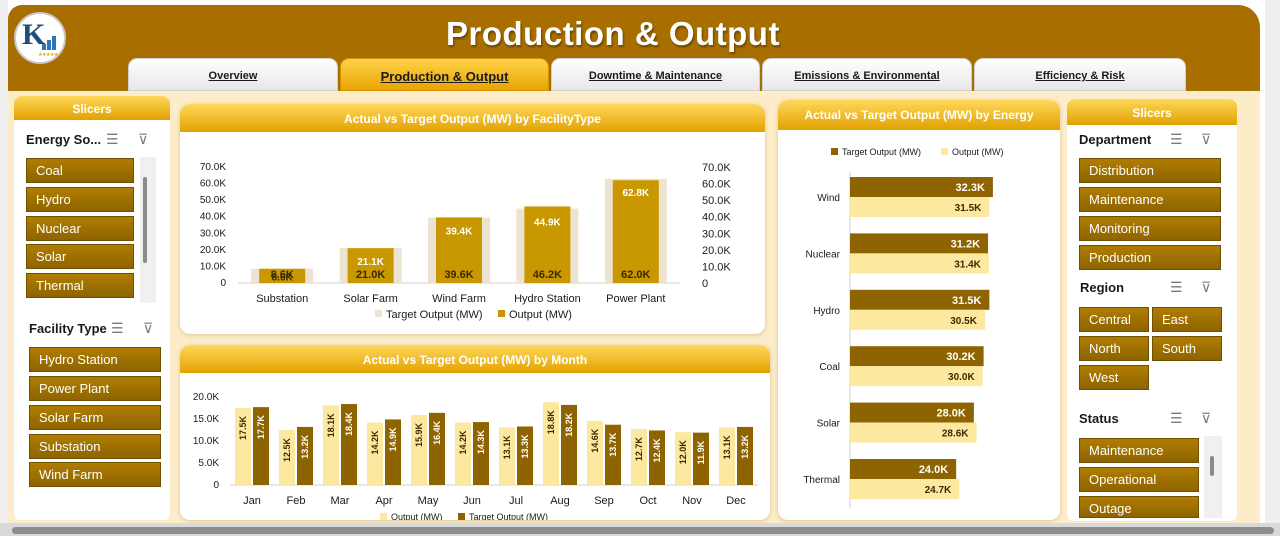  I want to click on target-data-label: 17.7K, so click(261, 427).